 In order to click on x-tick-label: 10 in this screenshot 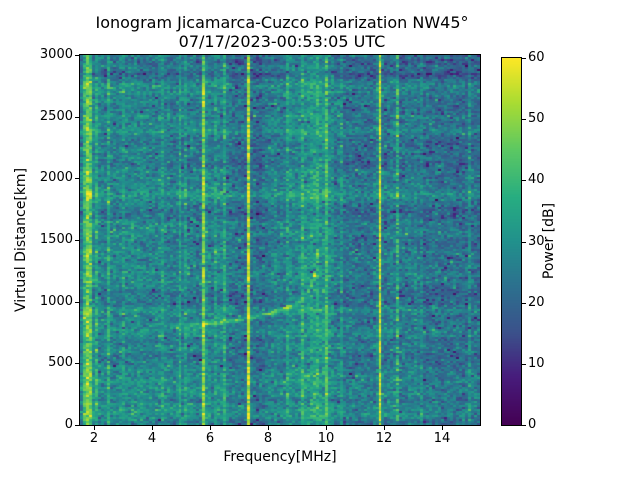, I will do `click(326, 438)`.